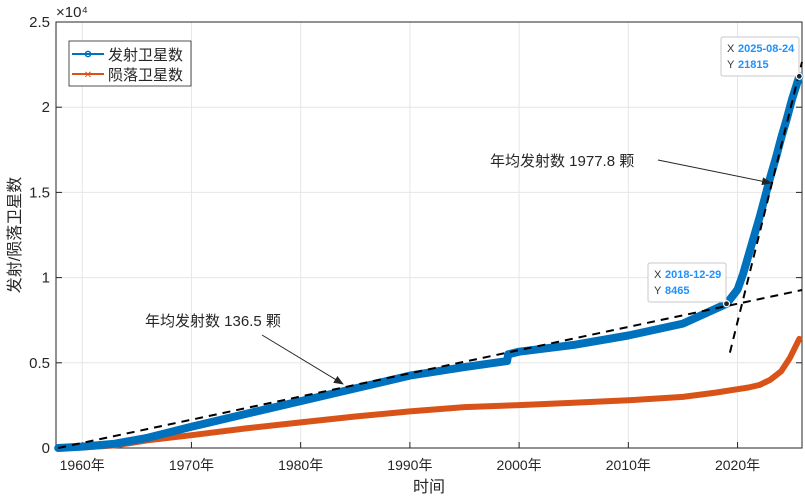  Describe the element at coordinates (519, 465) in the screenshot. I see `x-tick-label: 2000年` at that location.